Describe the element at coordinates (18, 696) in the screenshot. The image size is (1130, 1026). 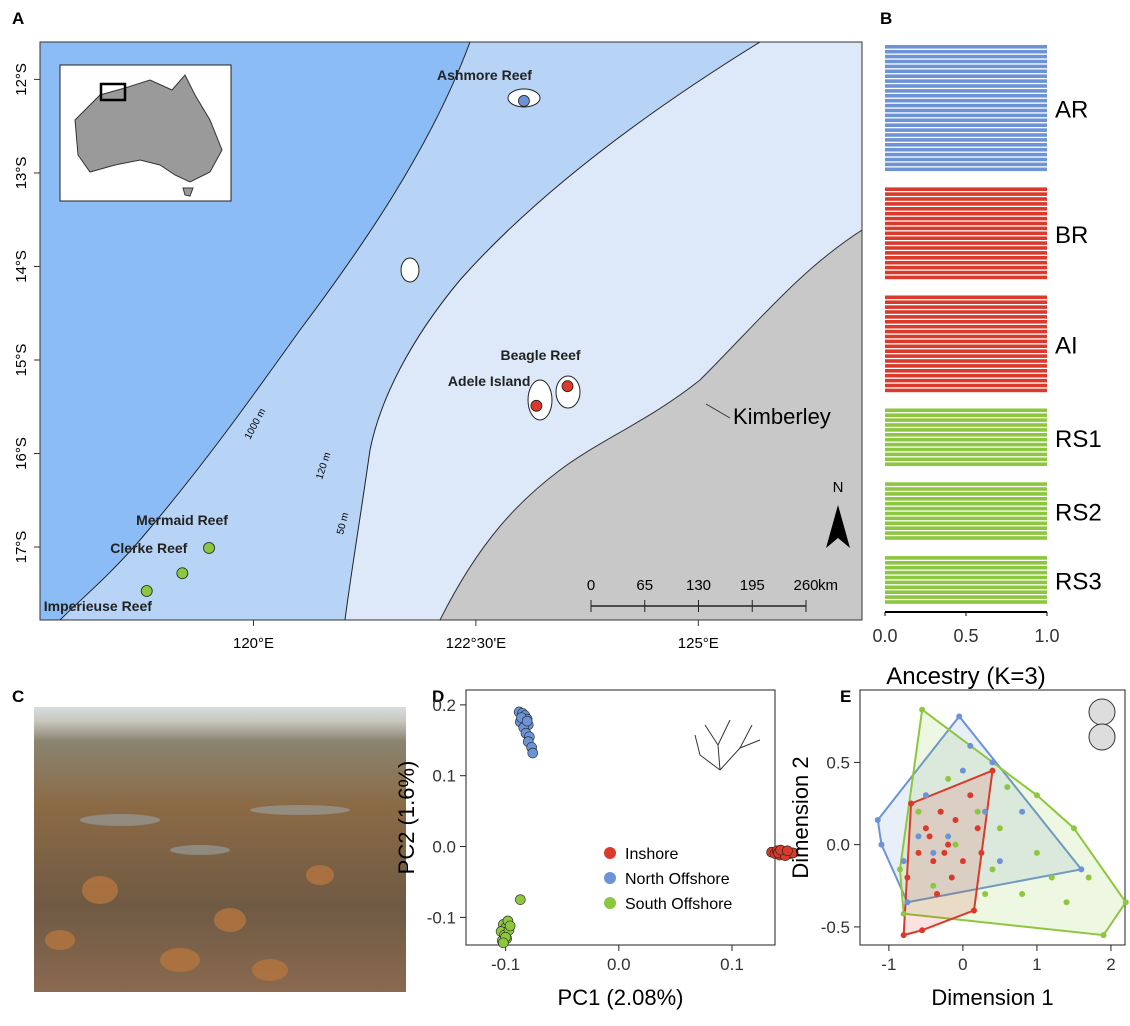
I see `panel-label: C` at that location.